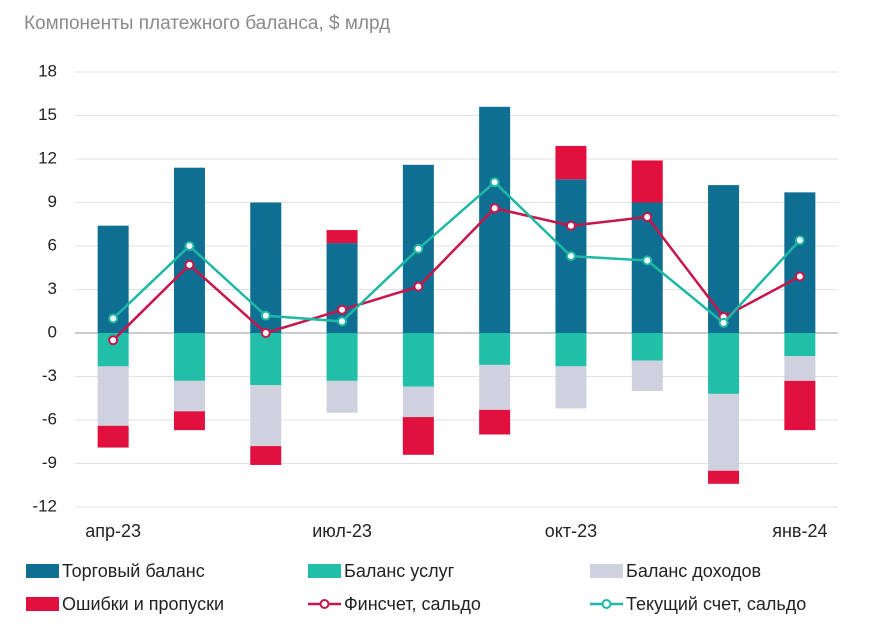  Describe the element at coordinates (693, 571) in the screenshot. I see `legend-label: Баланс доходов` at that location.